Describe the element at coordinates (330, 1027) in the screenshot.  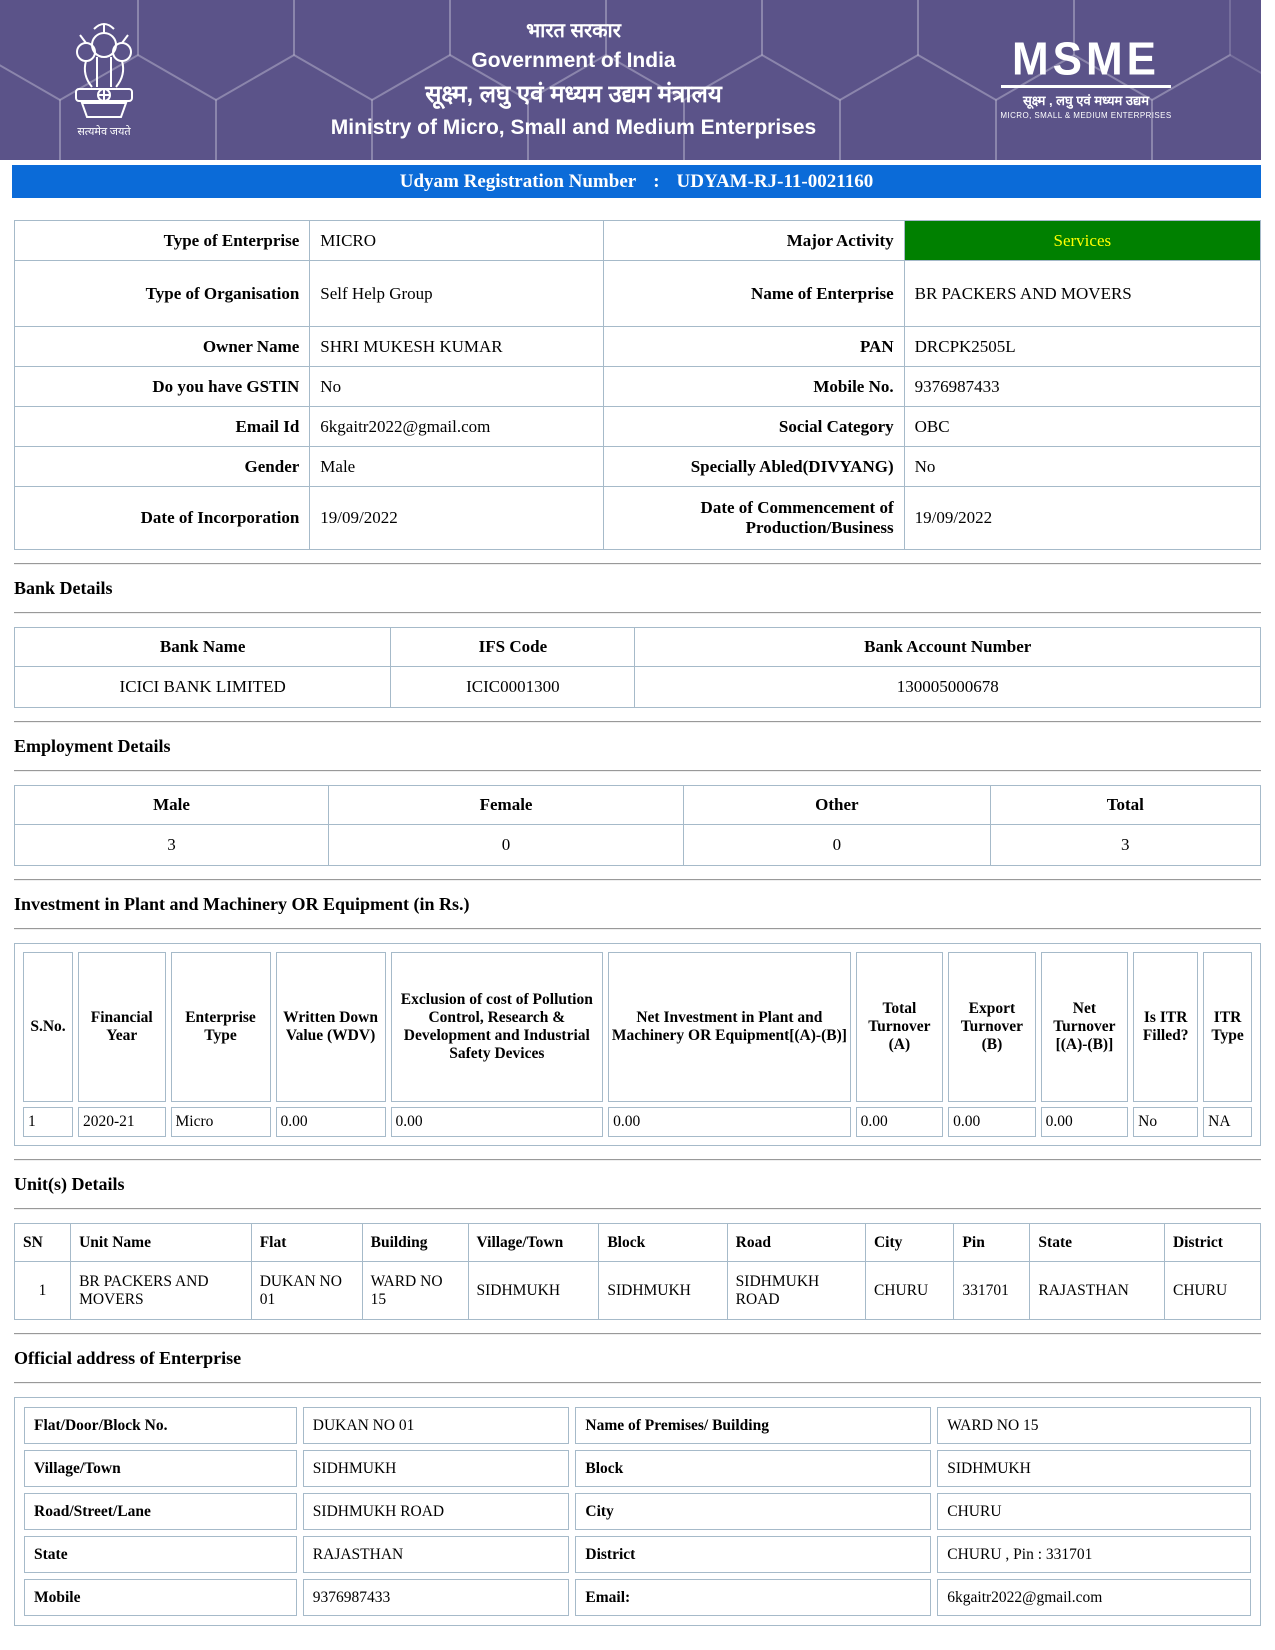
I see `wdv-header: Written Down Value (WDV)` at that location.